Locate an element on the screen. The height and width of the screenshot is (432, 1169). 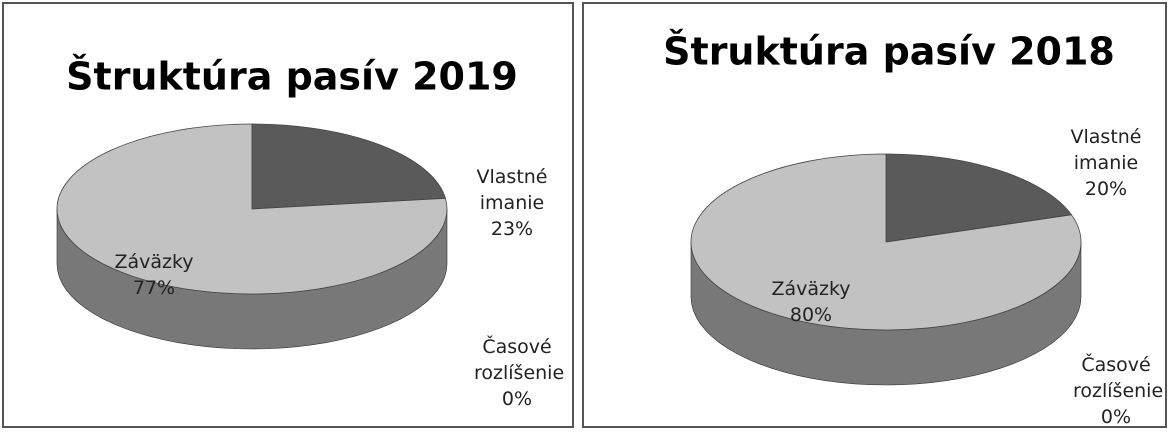
slice-value: 80% is located at coordinates (811, 315).